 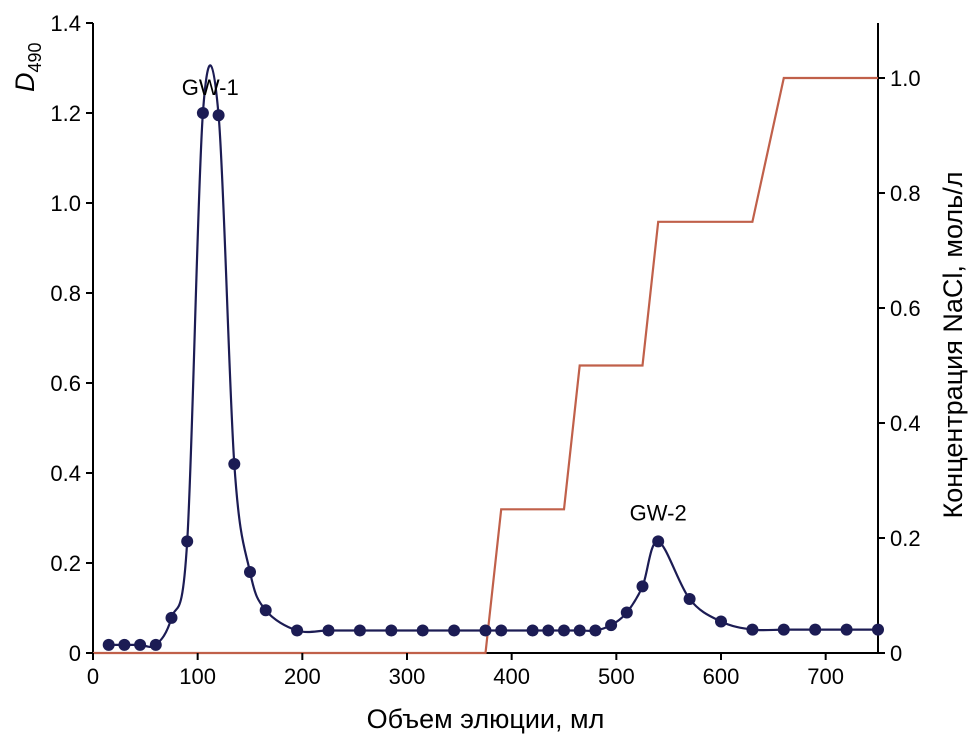 I want to click on peak-label: GW-1, so click(x=210, y=87).